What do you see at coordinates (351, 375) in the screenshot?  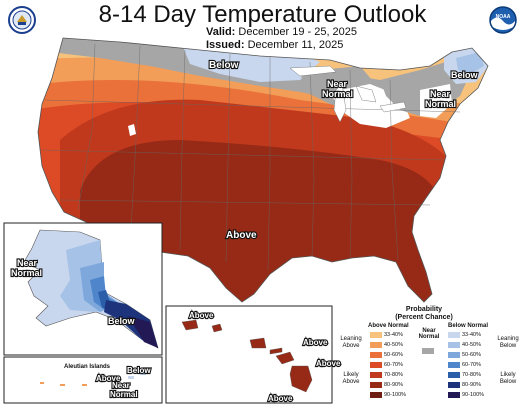 I see `legend-likely-above-1: Likely` at bounding box center [351, 375].